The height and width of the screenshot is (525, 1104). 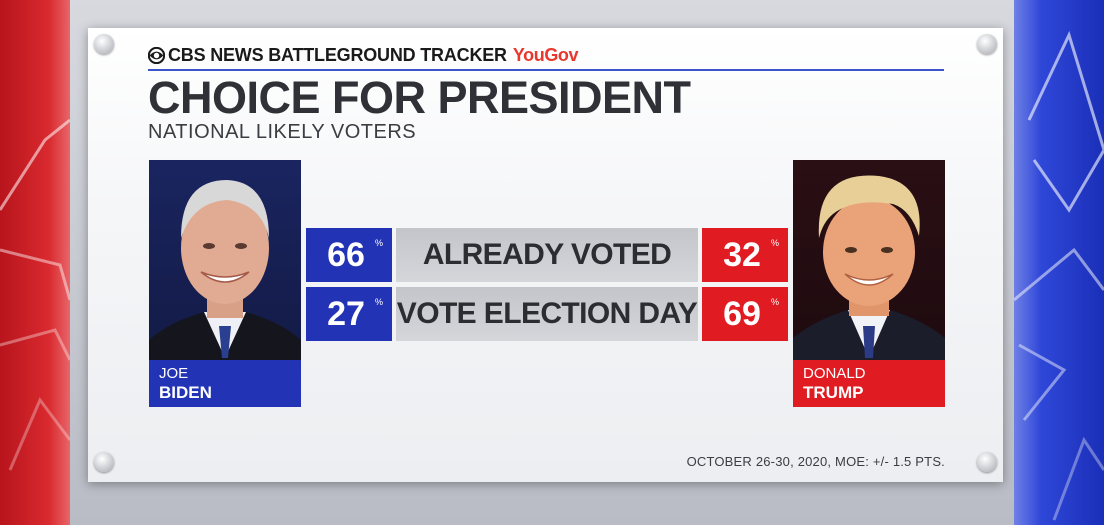 I want to click on biden-first-name: JOE, so click(x=174, y=373).